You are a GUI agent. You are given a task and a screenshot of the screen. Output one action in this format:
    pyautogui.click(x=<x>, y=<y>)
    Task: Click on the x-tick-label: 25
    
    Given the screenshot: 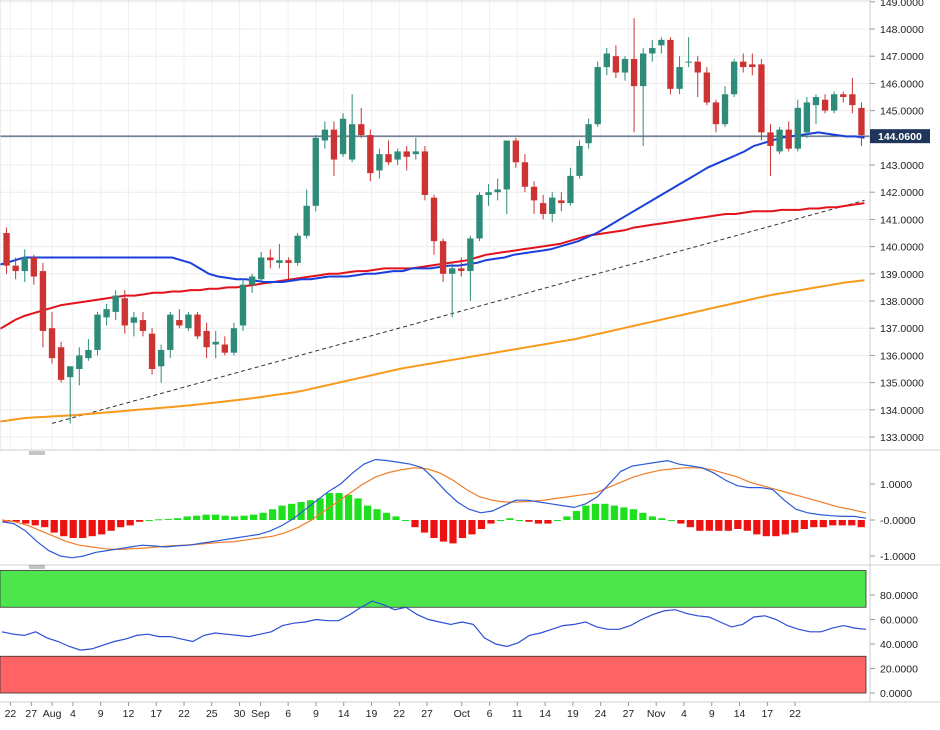 What is the action you would take?
    pyautogui.click(x=212, y=714)
    